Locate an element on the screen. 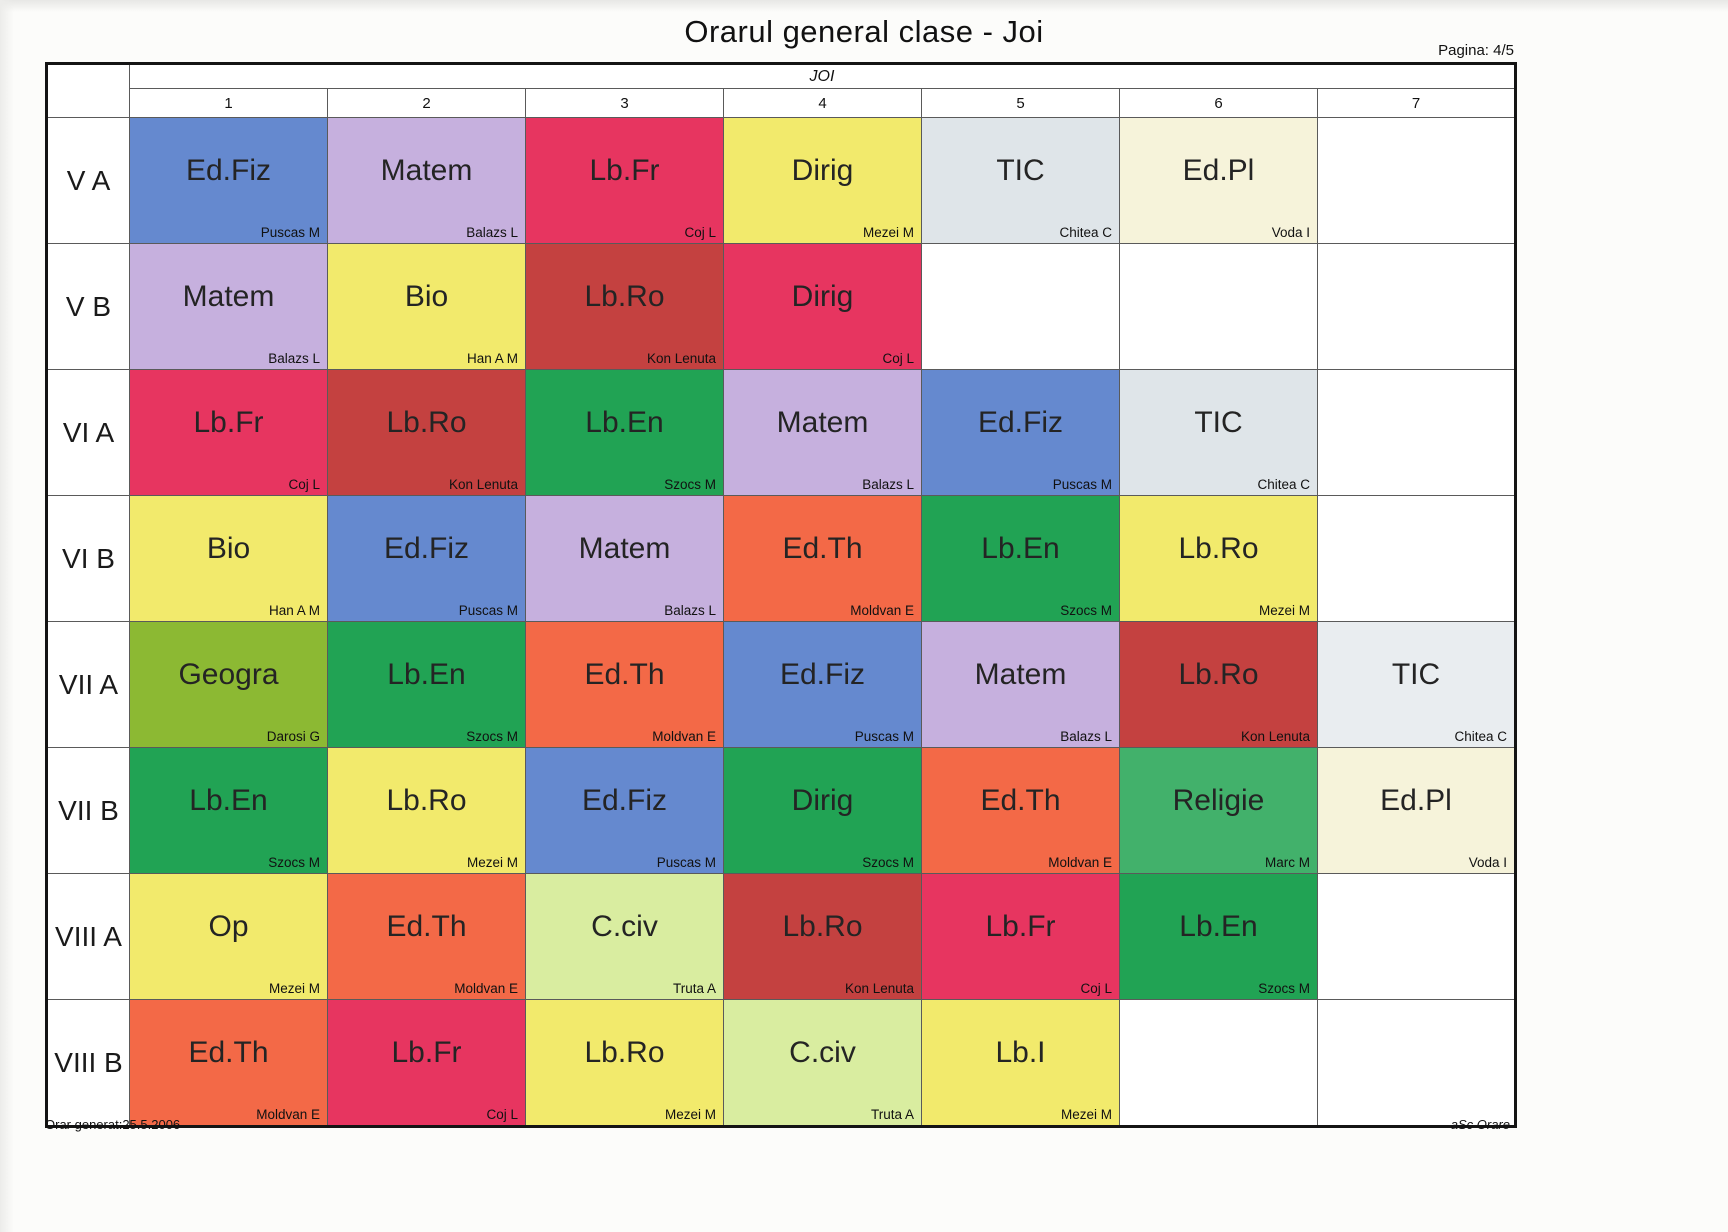 The width and height of the screenshot is (1728, 1232). lesson-cell-viiia-p4: Lb.Ro Kon Lenuta is located at coordinates (822, 936).